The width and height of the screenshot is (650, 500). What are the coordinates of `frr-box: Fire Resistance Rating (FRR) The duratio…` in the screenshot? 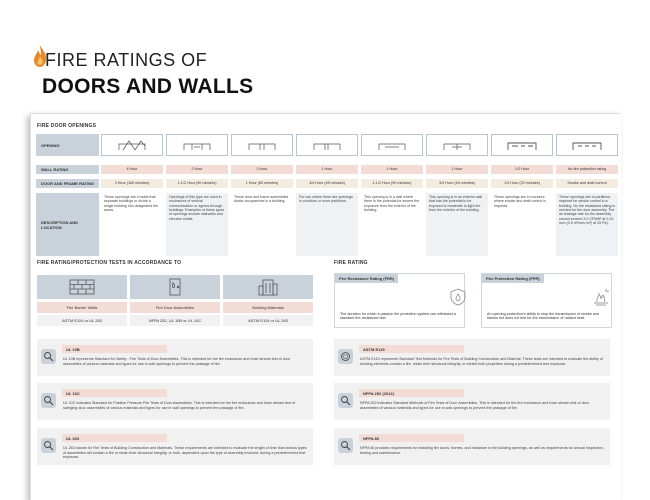 It's located at (400, 300).